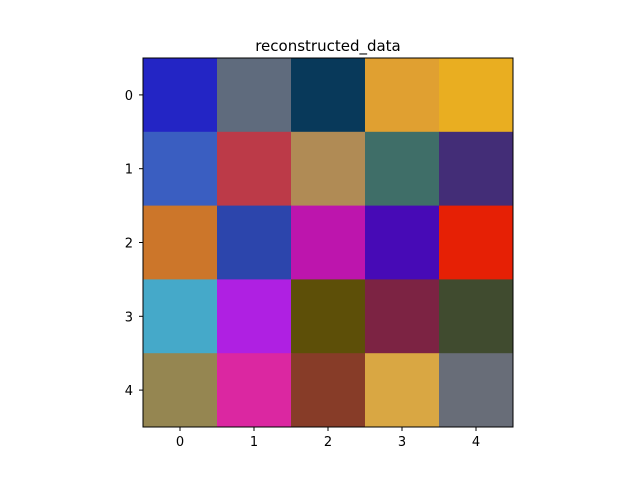 This screenshot has height=480, width=640. I want to click on y-tick-label-4: 4, so click(129, 391).